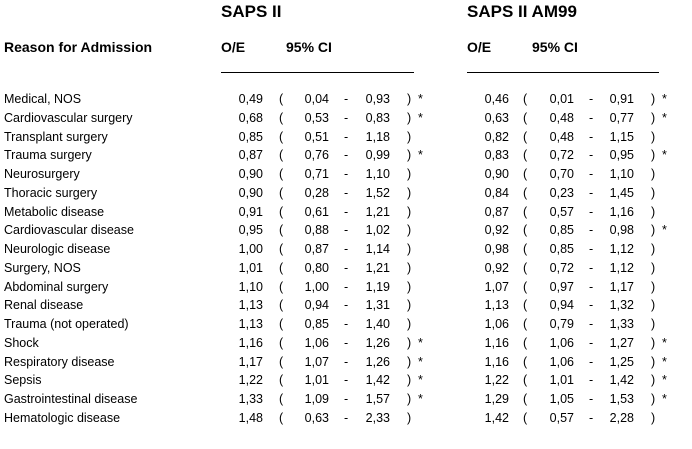 The height and width of the screenshot is (449, 692). What do you see at coordinates (250, 361) in the screenshot?
I see `saps-ii-oe-cell: 1,17` at bounding box center [250, 361].